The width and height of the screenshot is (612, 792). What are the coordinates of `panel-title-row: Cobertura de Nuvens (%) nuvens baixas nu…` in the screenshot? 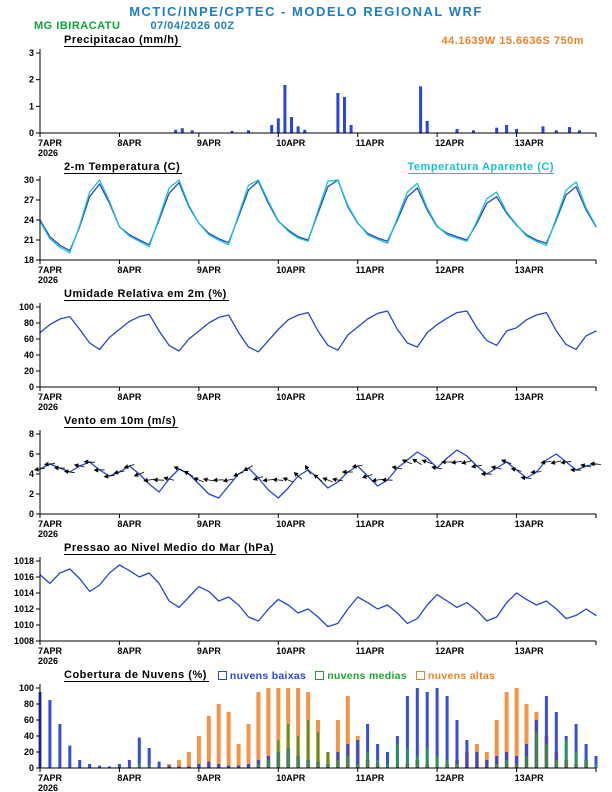 It's located at (306, 675).